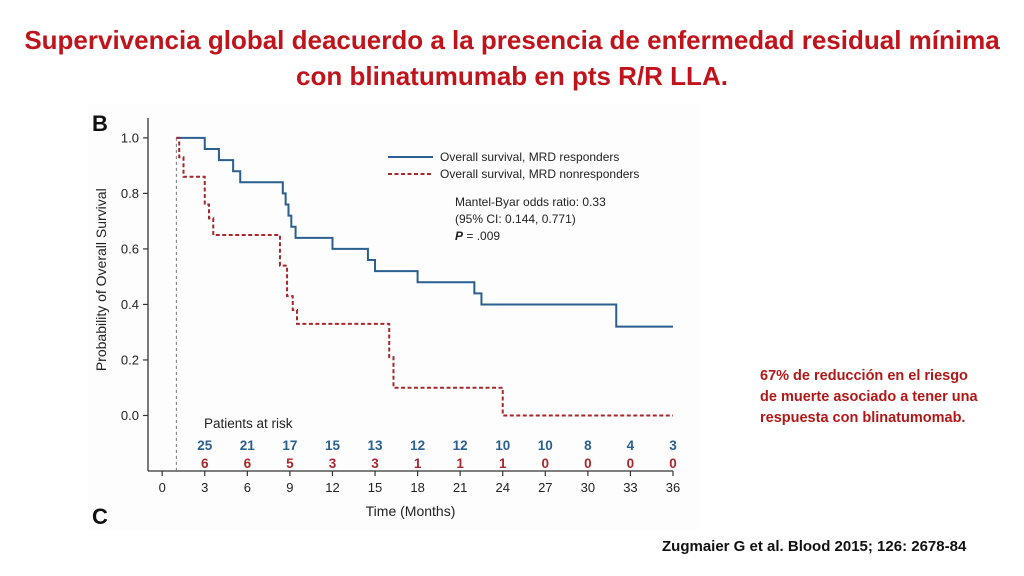 The height and width of the screenshot is (576, 1024). Describe the element at coordinates (673, 445) in the screenshot. I see `risk-responders-11: 3` at that location.